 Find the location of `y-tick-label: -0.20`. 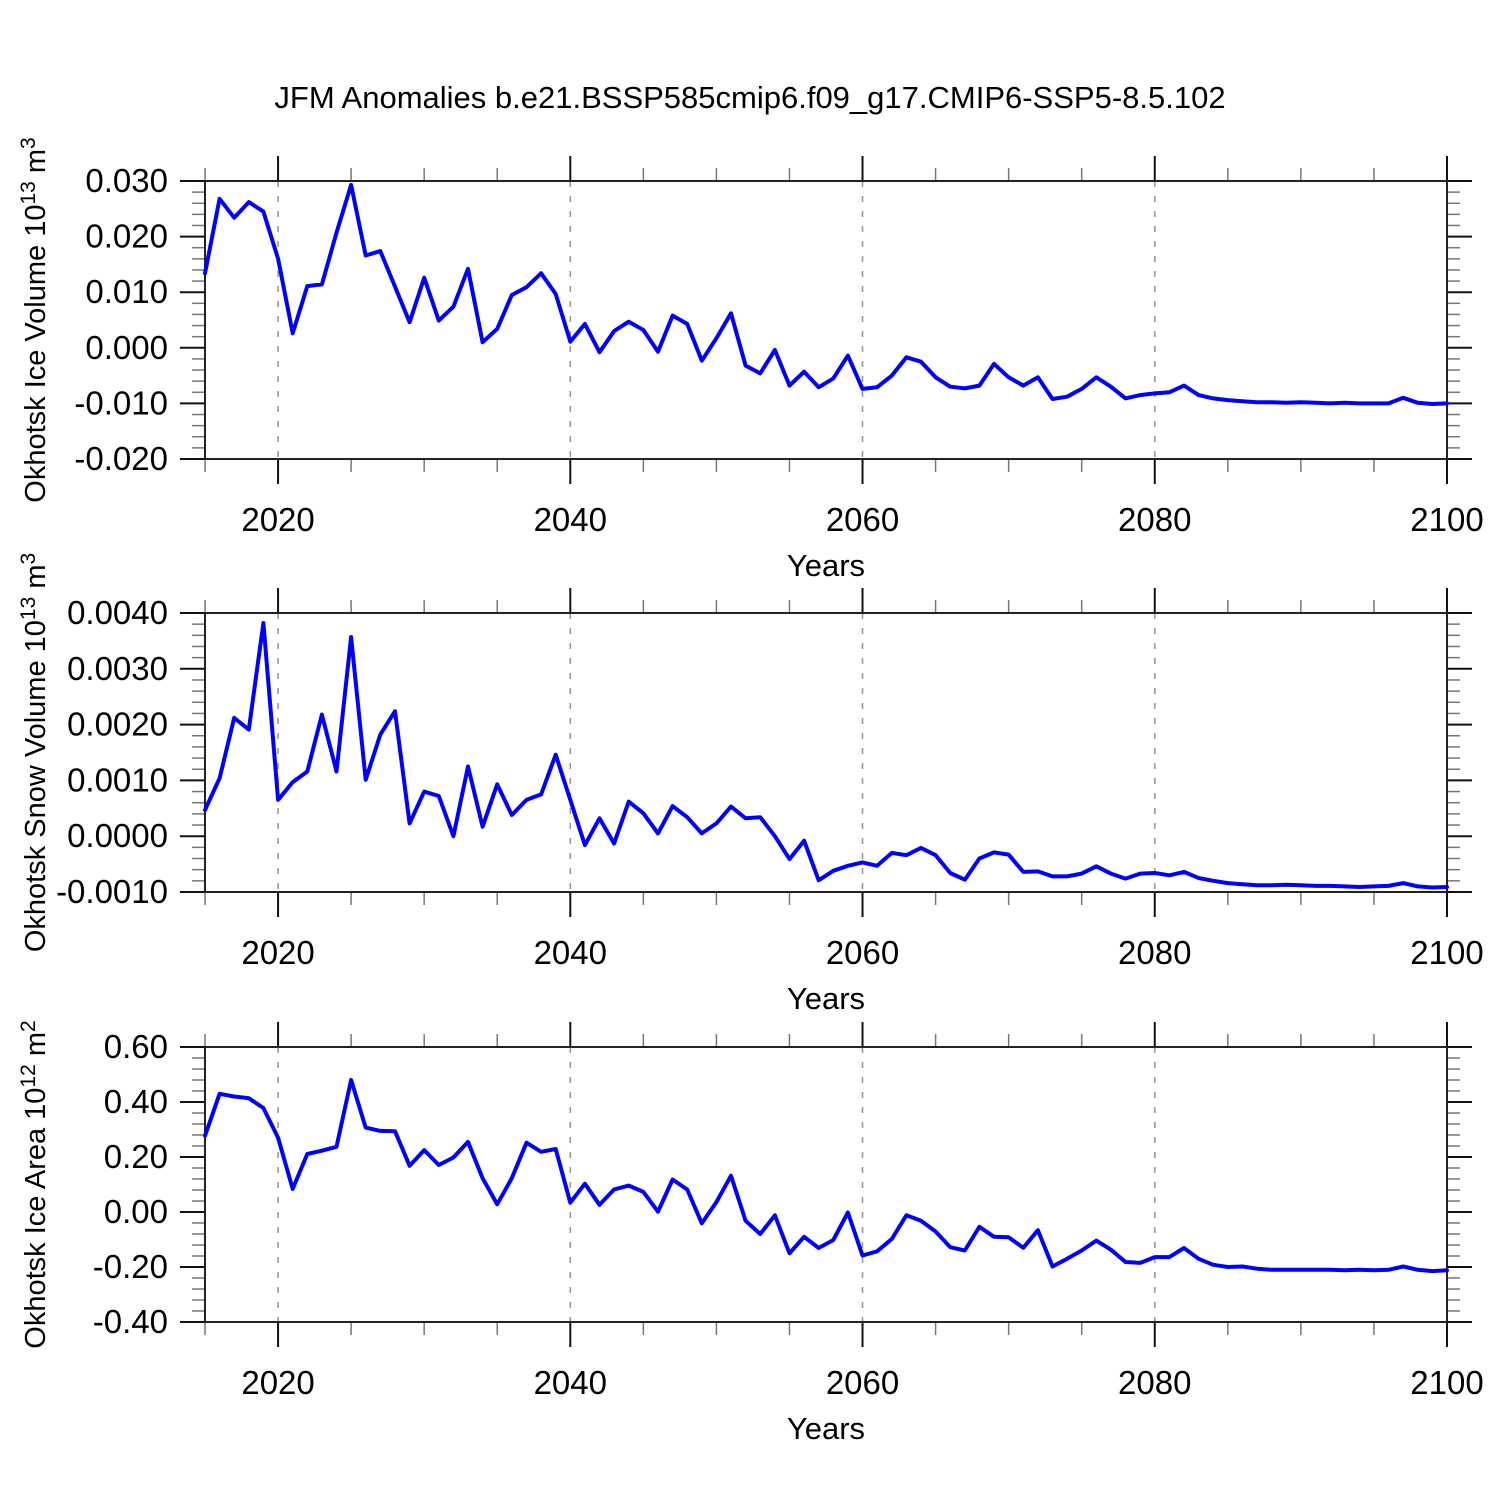

y-tick-label: -0.20 is located at coordinates (130, 1266).